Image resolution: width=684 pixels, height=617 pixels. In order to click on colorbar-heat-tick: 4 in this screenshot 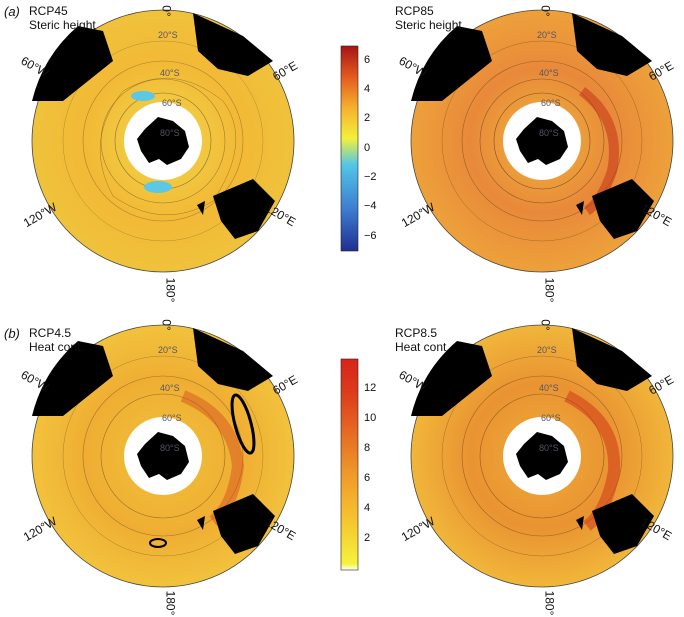, I will do `click(367, 508)`.